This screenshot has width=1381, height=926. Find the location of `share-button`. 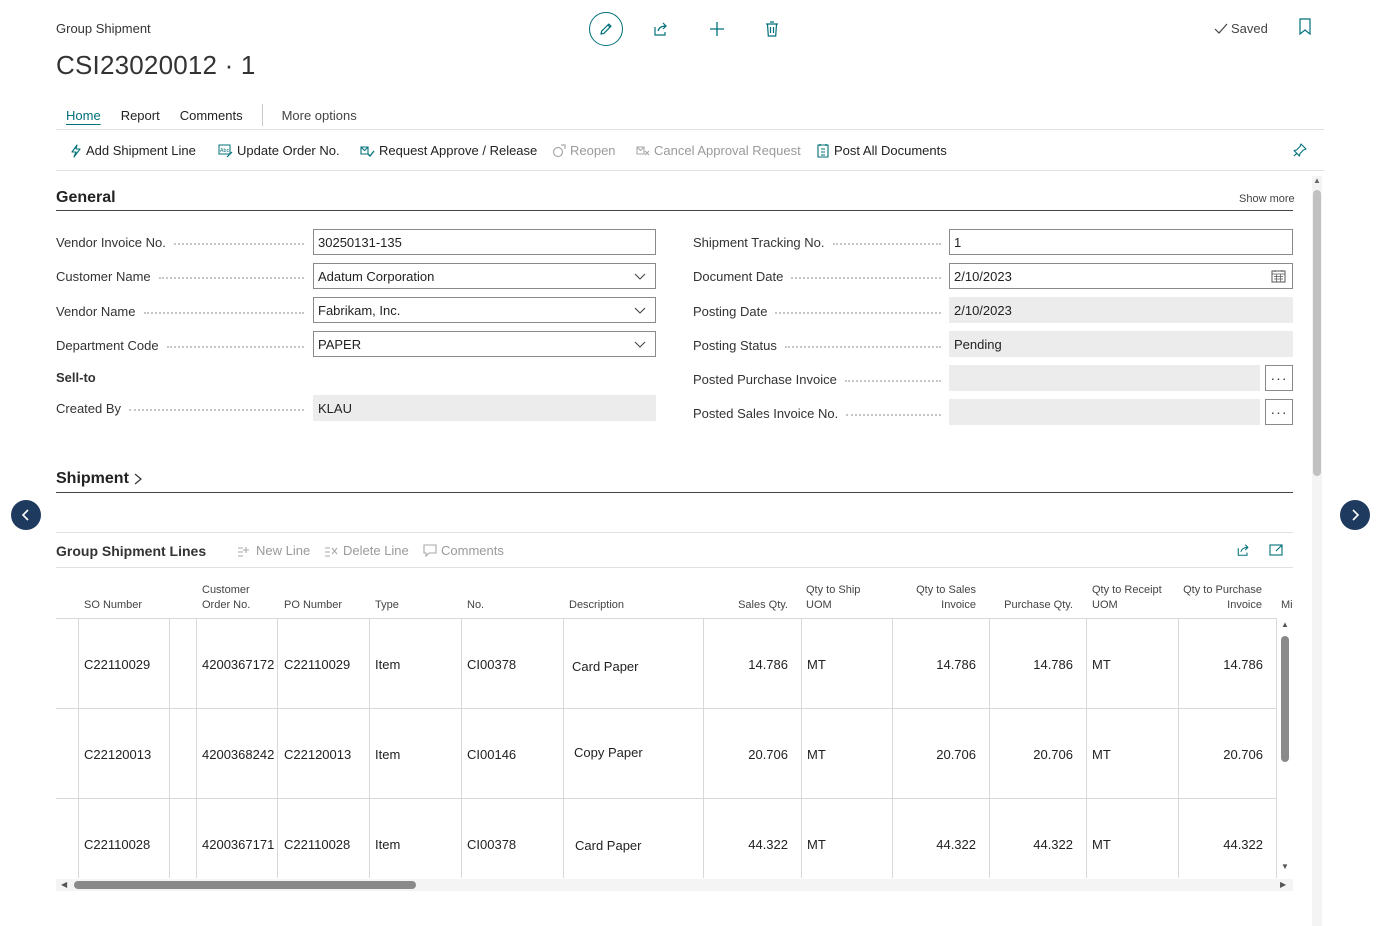

share-button is located at coordinates (661, 29).